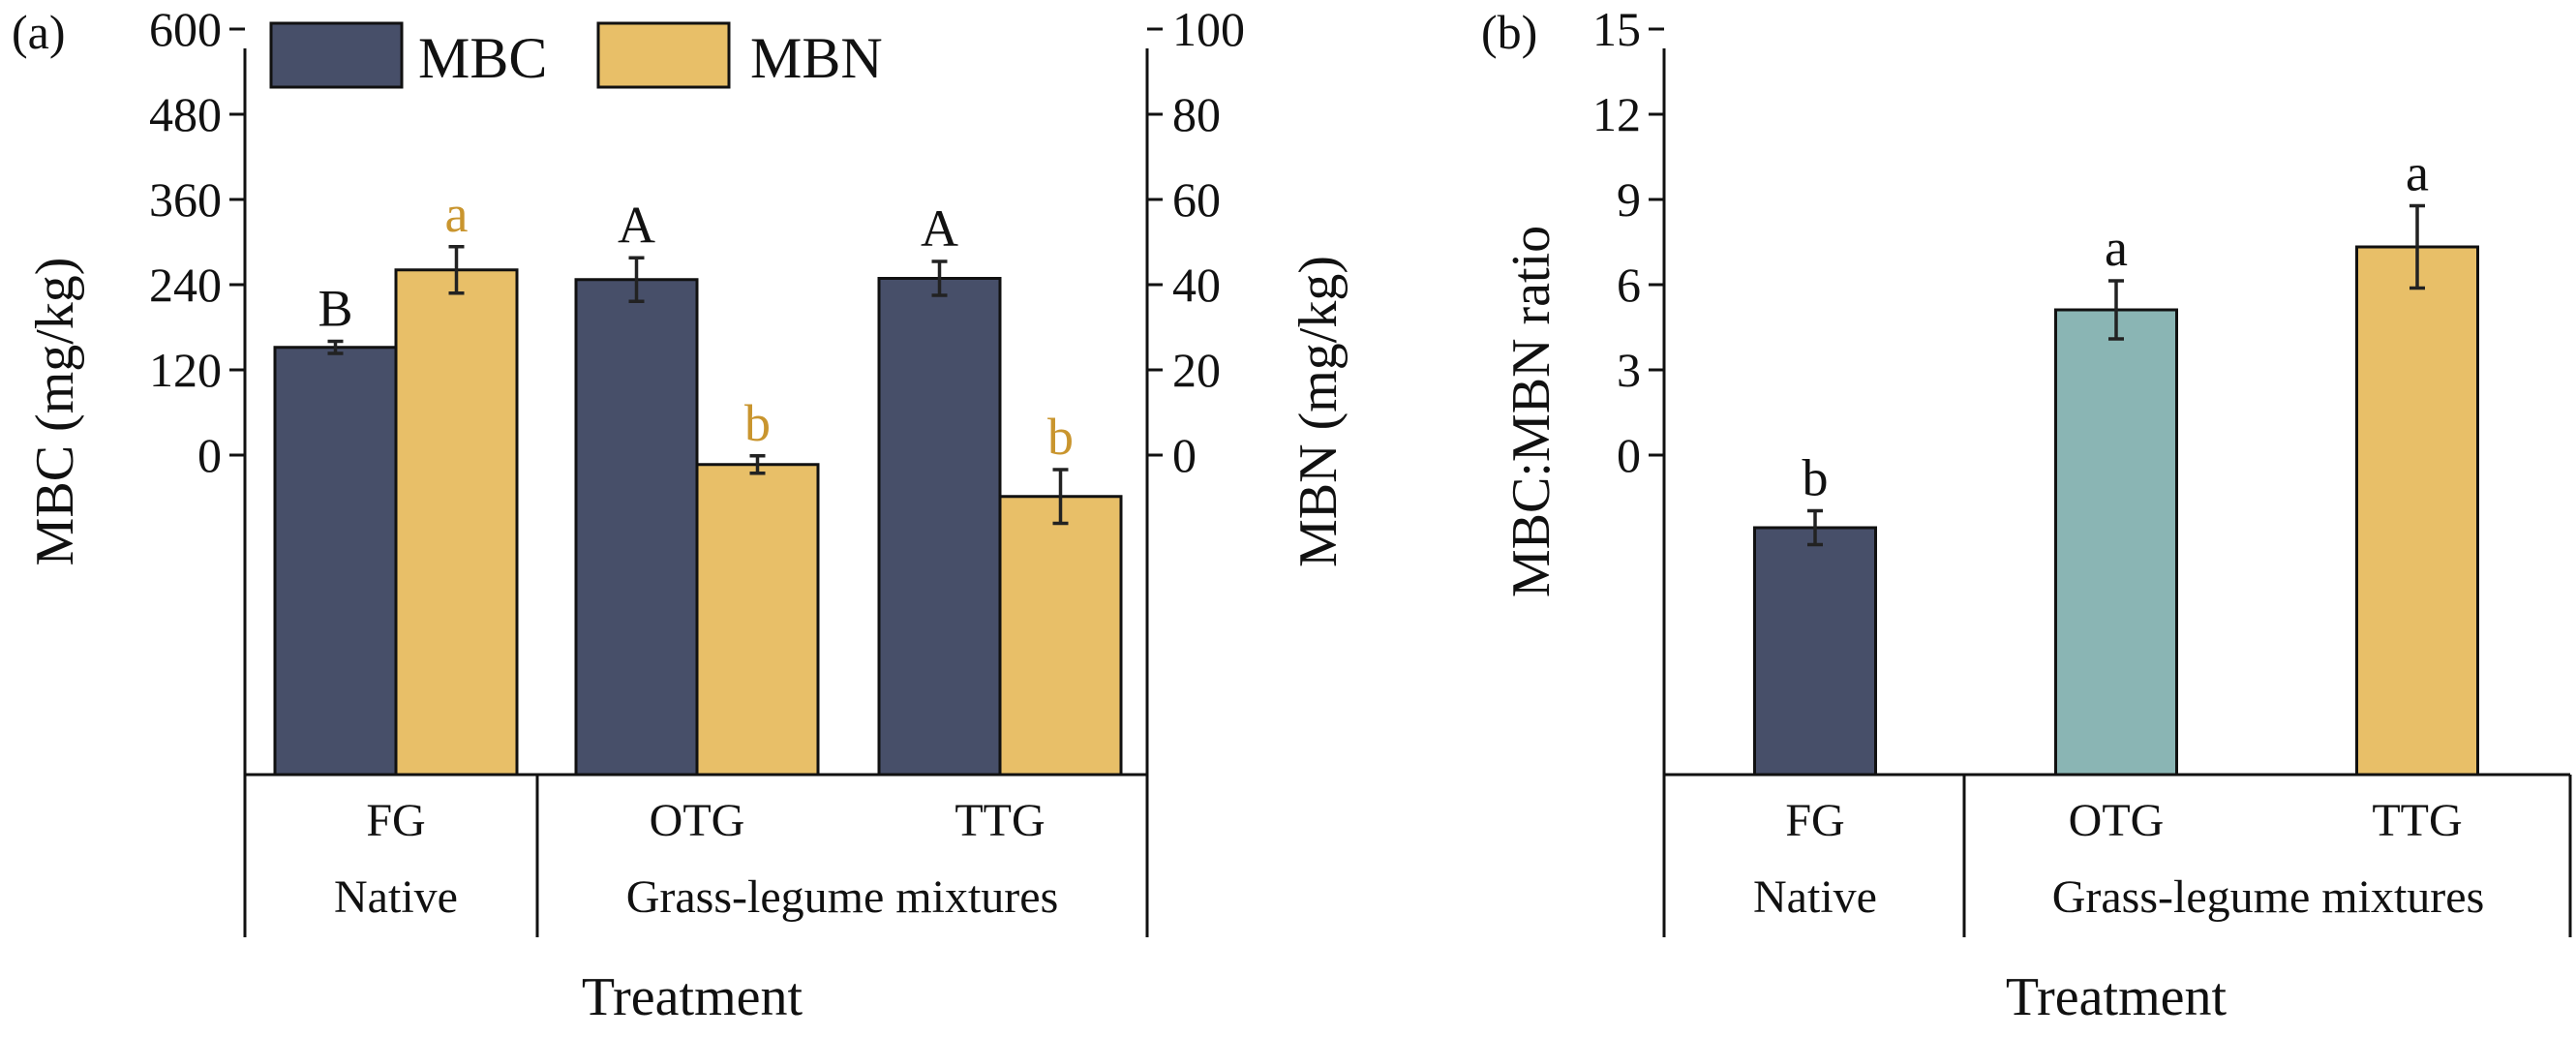 The width and height of the screenshot is (2576, 1037). I want to click on y-tick-label: 15, so click(1616, 29).